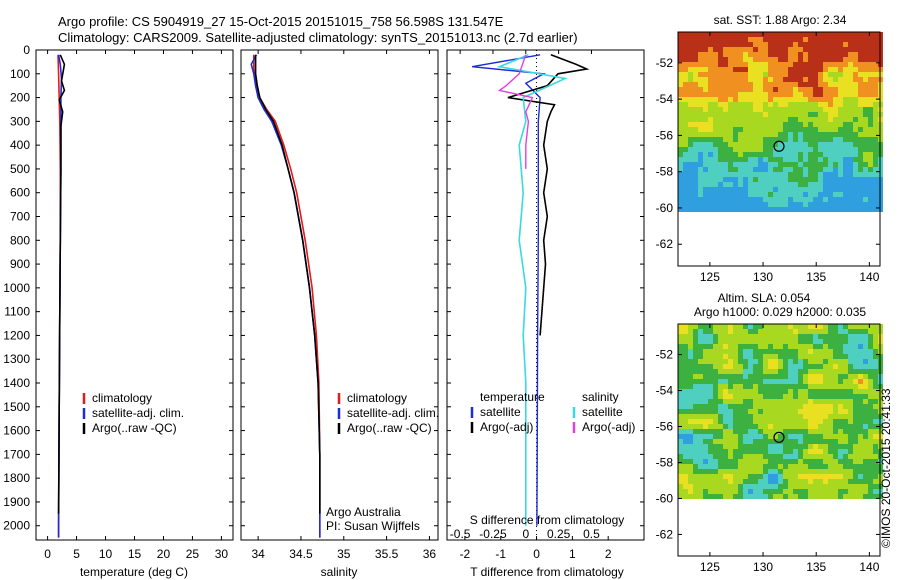 This screenshot has height=580, width=900. Describe the element at coordinates (763, 567) in the screenshot. I see `map2-lon-tick-label: 130` at that location.